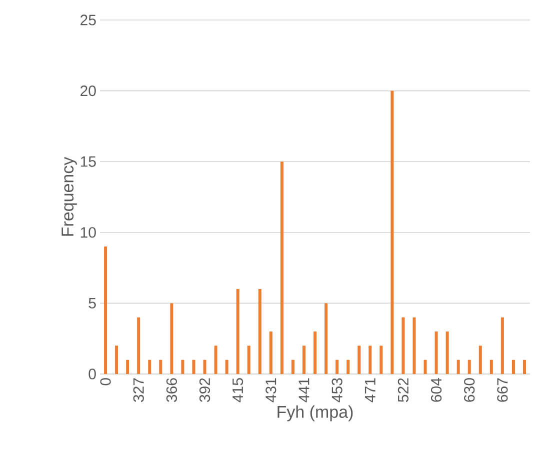 Image resolution: width=544 pixels, height=461 pixels. Describe the element at coordinates (238, 390) in the screenshot. I see `x-tick-label: 415` at that location.